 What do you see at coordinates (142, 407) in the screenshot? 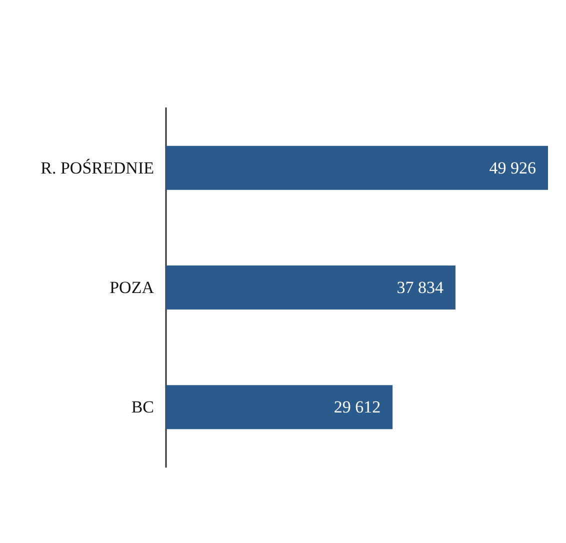
I see `y-tick-label: BC` at bounding box center [142, 407].